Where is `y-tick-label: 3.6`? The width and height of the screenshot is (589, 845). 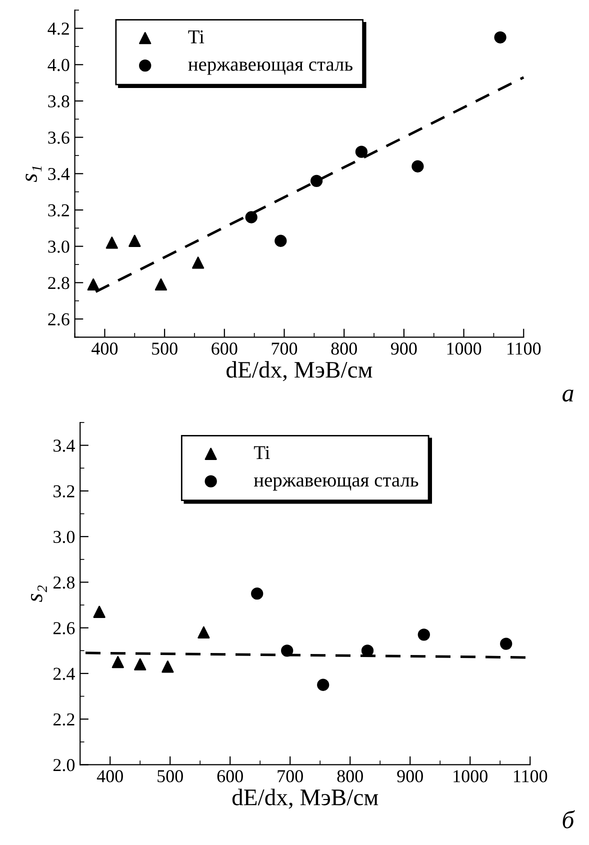 y-tick-label: 3.6 is located at coordinates (59, 138).